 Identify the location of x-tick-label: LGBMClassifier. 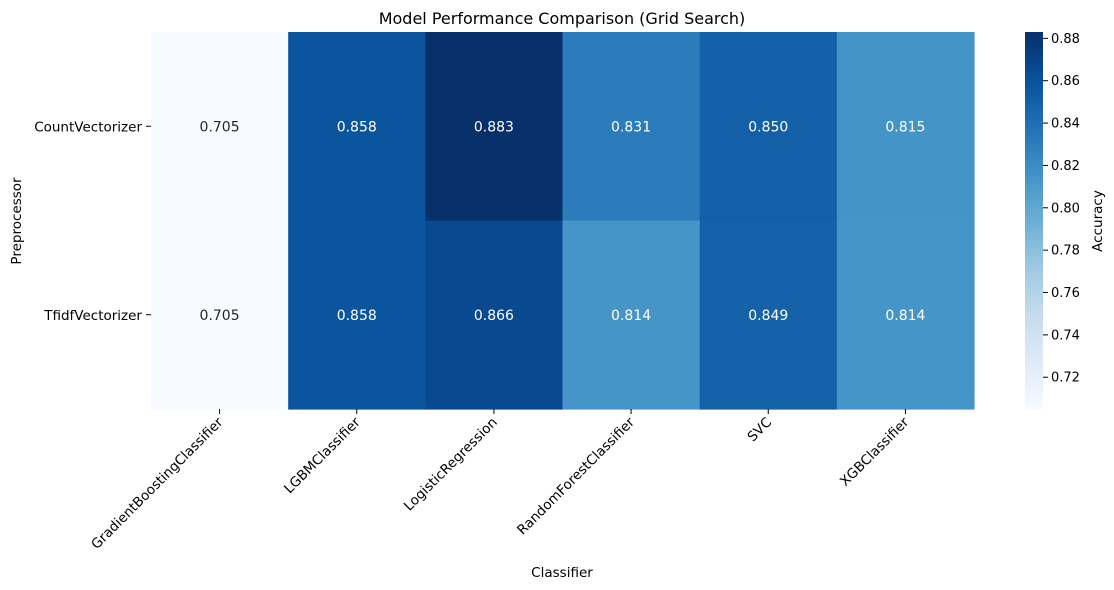
(322, 455).